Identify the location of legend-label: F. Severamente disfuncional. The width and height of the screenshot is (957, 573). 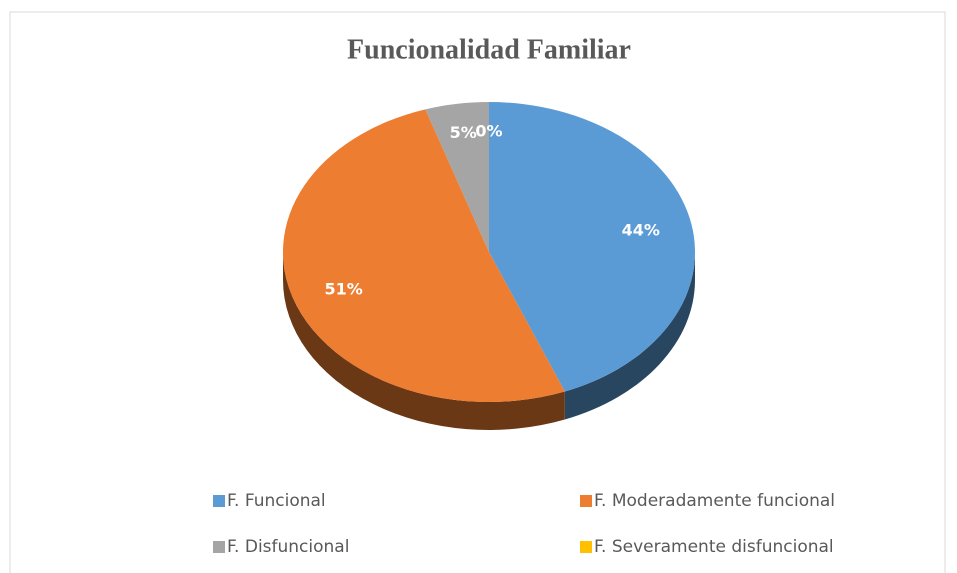
(714, 547).